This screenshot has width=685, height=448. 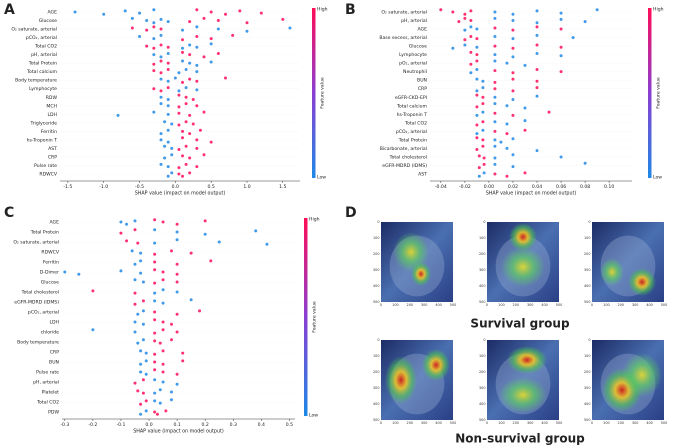 I want to click on image-y-tick: 0, so click(x=589, y=340).